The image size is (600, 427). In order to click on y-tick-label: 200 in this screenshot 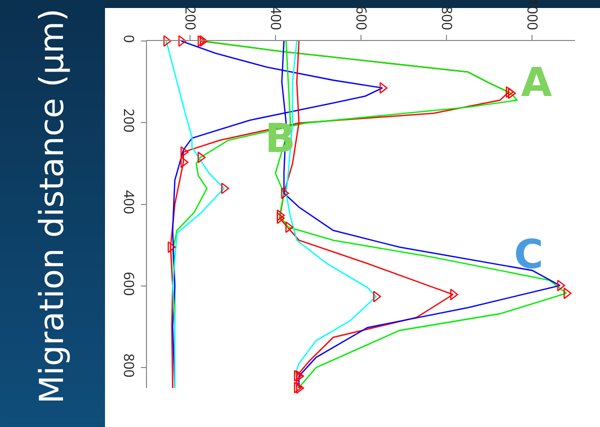, I will do `click(128, 120)`.